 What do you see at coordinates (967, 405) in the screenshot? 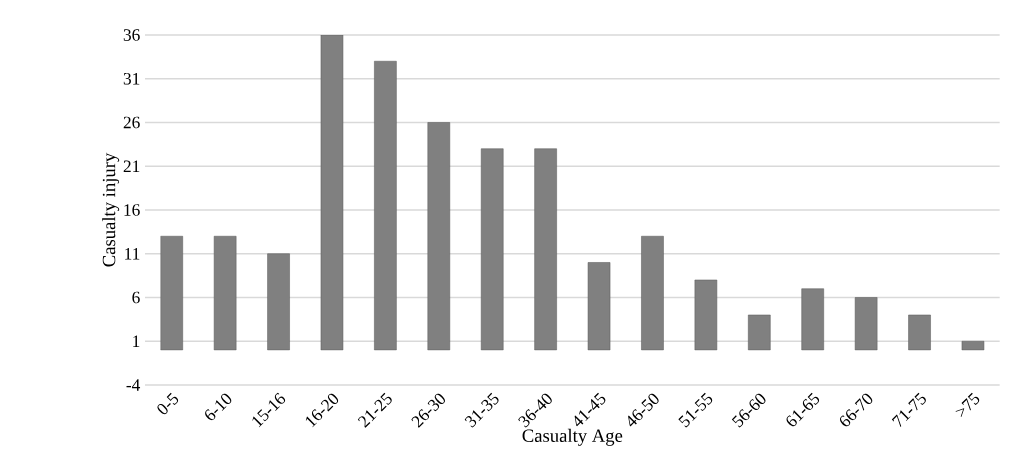
I see `x-tick-label: >75` at bounding box center [967, 405].